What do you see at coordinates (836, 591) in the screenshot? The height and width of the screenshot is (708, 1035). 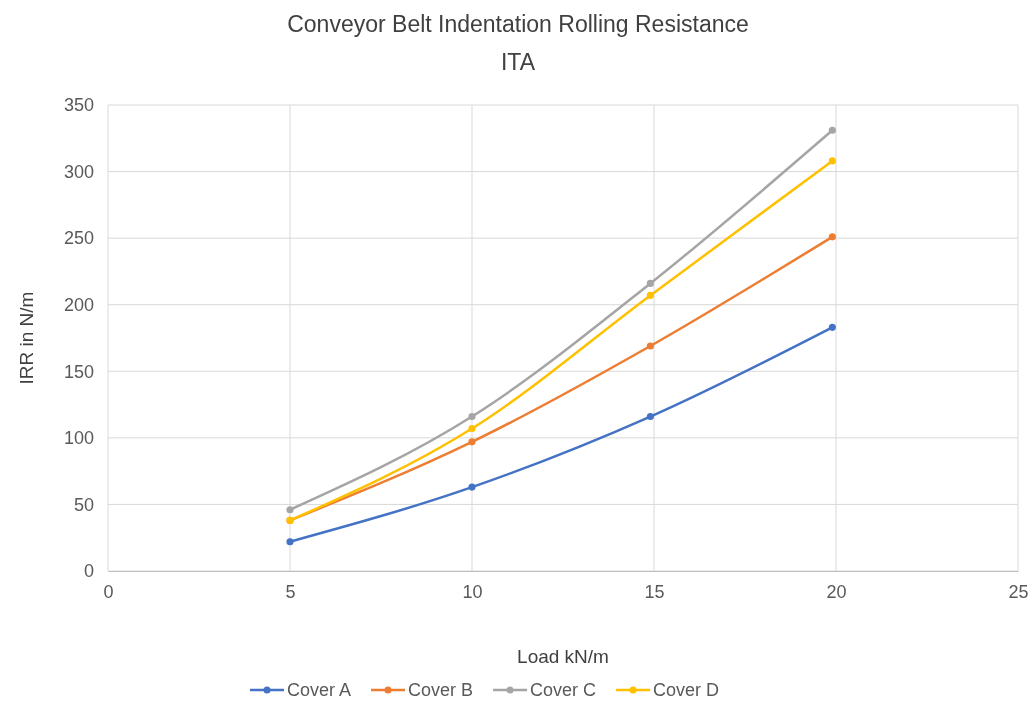 I see `x-tick-label: 20` at bounding box center [836, 591].